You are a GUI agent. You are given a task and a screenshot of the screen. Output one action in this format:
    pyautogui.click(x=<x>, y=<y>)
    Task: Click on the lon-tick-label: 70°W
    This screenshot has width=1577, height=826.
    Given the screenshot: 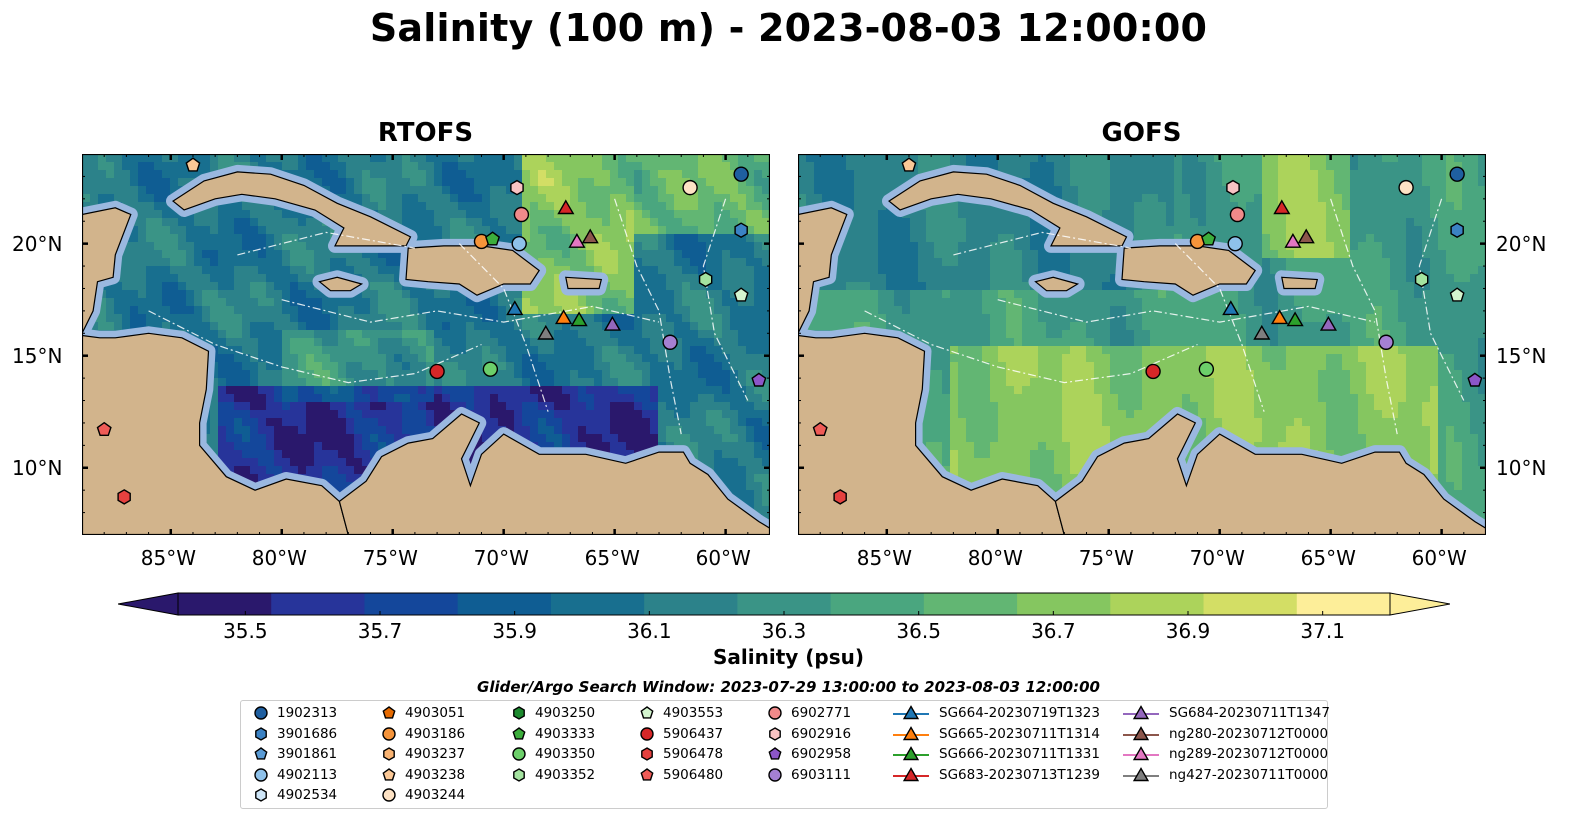 What is the action you would take?
    pyautogui.click(x=1217, y=558)
    